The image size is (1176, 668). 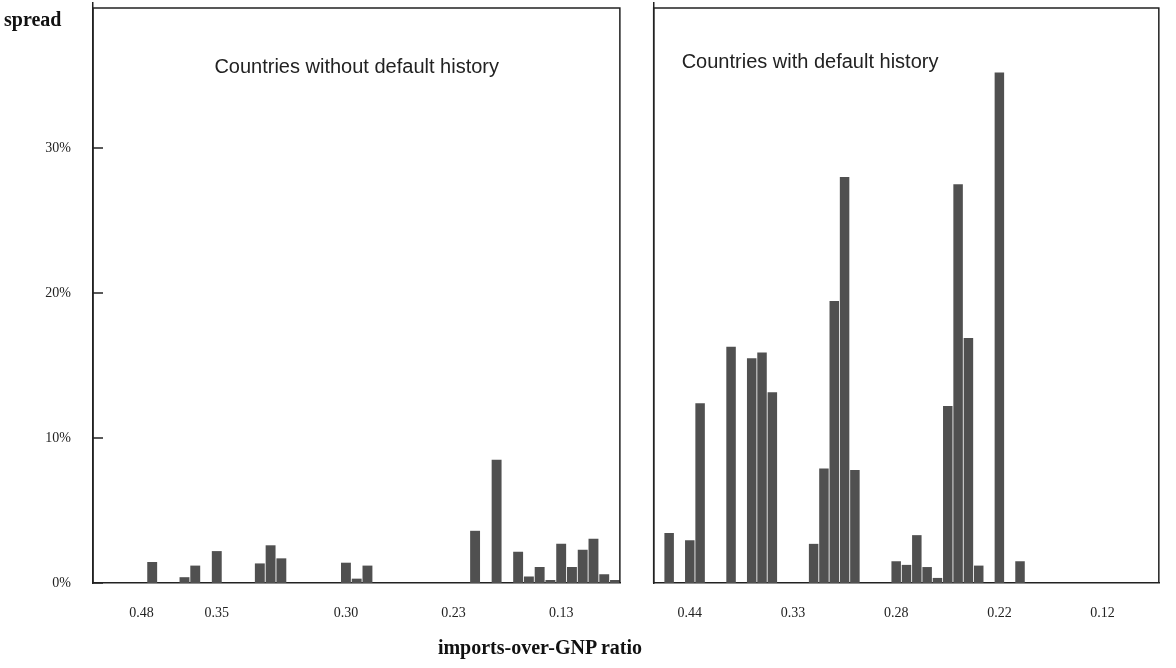 What do you see at coordinates (1102, 613) in the screenshot?
I see `x-tick-label: 0.12` at bounding box center [1102, 613].